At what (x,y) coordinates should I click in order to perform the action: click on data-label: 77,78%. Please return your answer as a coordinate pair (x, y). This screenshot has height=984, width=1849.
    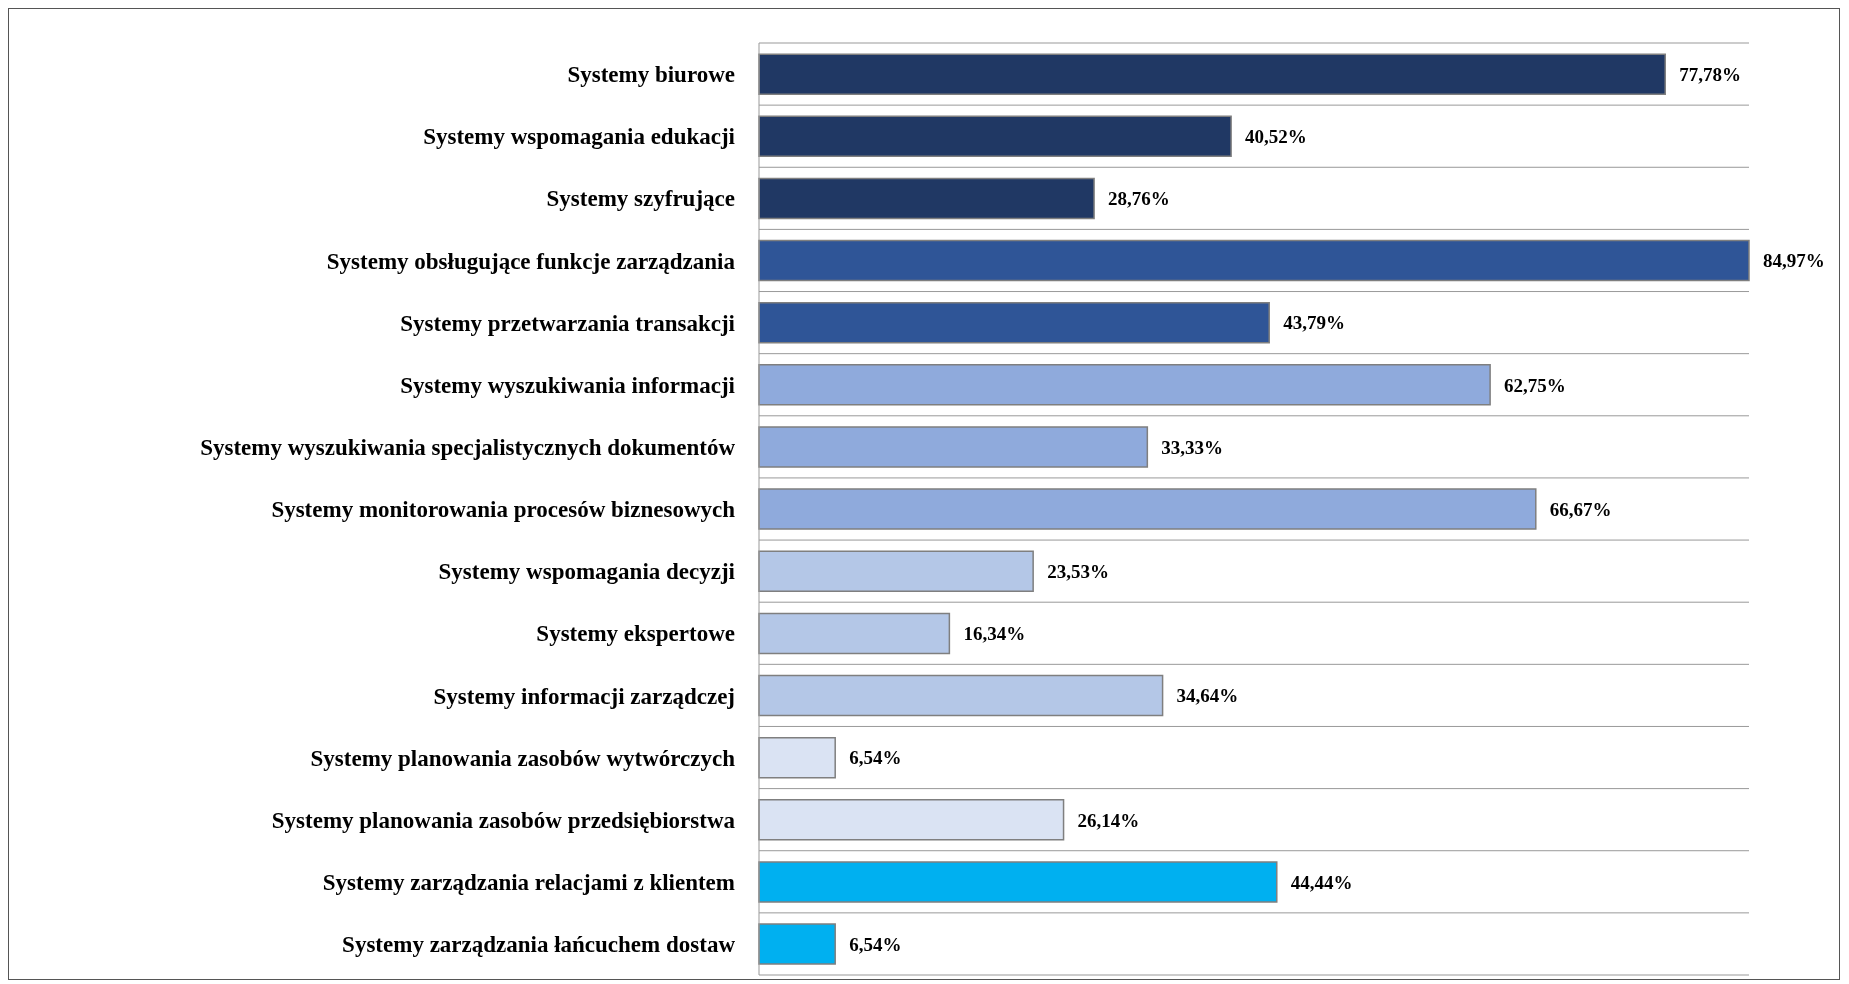
    Looking at the image, I should click on (1710, 74).